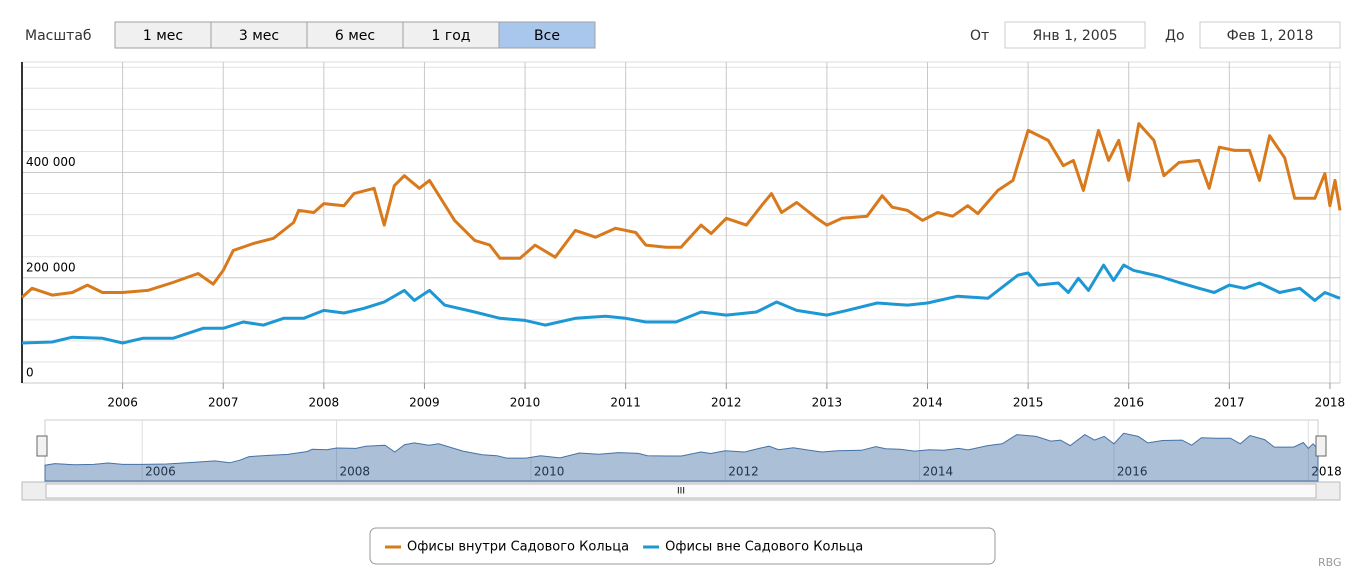 This screenshot has height=569, width=1352. Describe the element at coordinates (525, 403) in the screenshot. I see `x-tick-label: 2010` at that location.